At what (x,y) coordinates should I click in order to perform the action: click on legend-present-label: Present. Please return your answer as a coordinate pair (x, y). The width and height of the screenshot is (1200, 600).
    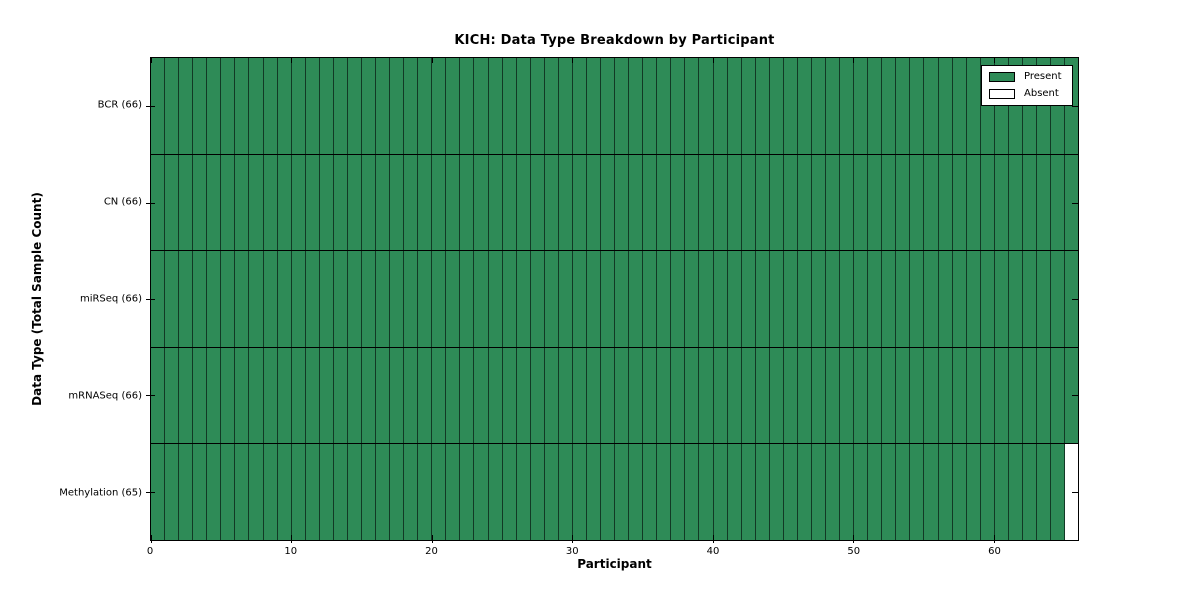
    Looking at the image, I should click on (1043, 76).